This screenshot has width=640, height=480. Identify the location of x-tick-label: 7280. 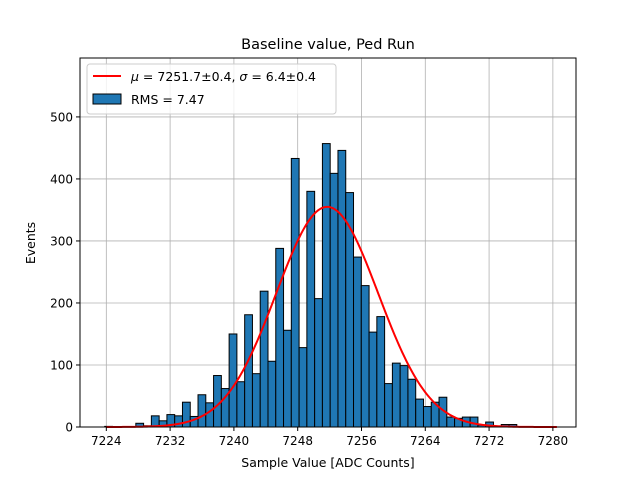
(553, 441).